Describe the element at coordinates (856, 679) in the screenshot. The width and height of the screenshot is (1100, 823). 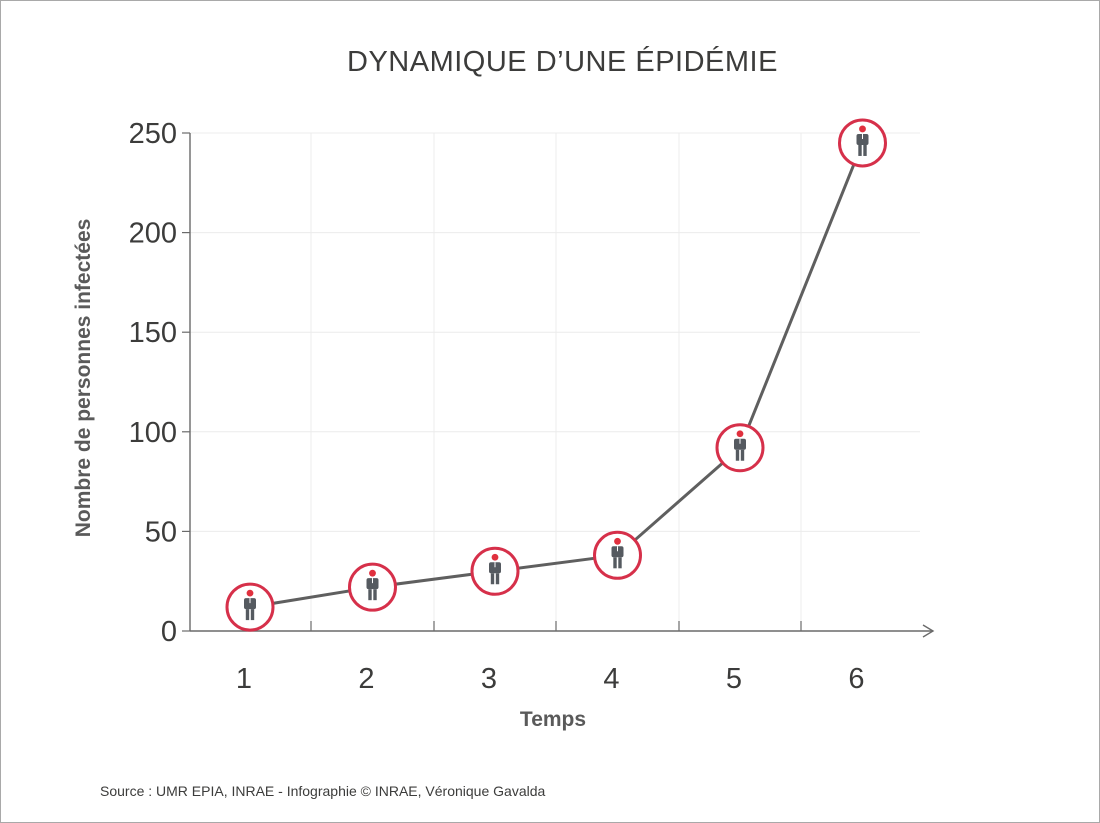
I see `x-tick-label: 6` at that location.